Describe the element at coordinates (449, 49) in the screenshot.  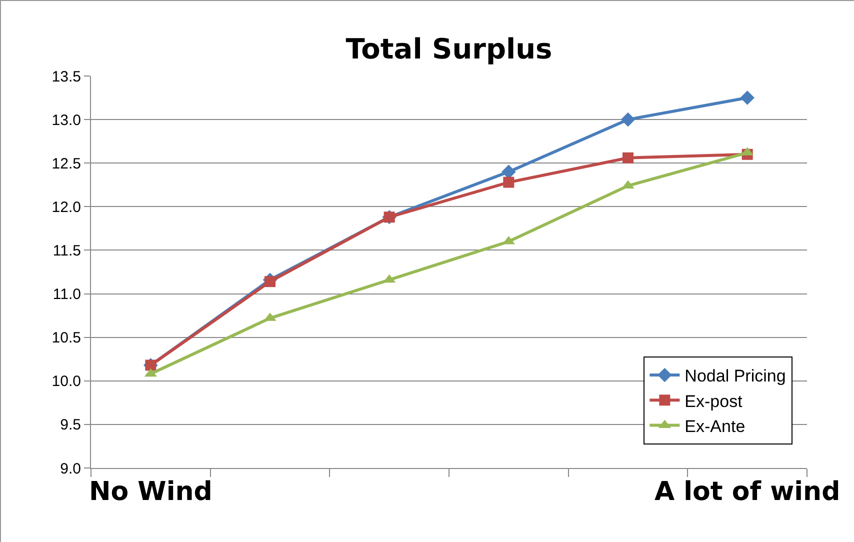
I see `chart-title: Total Surplus` at that location.